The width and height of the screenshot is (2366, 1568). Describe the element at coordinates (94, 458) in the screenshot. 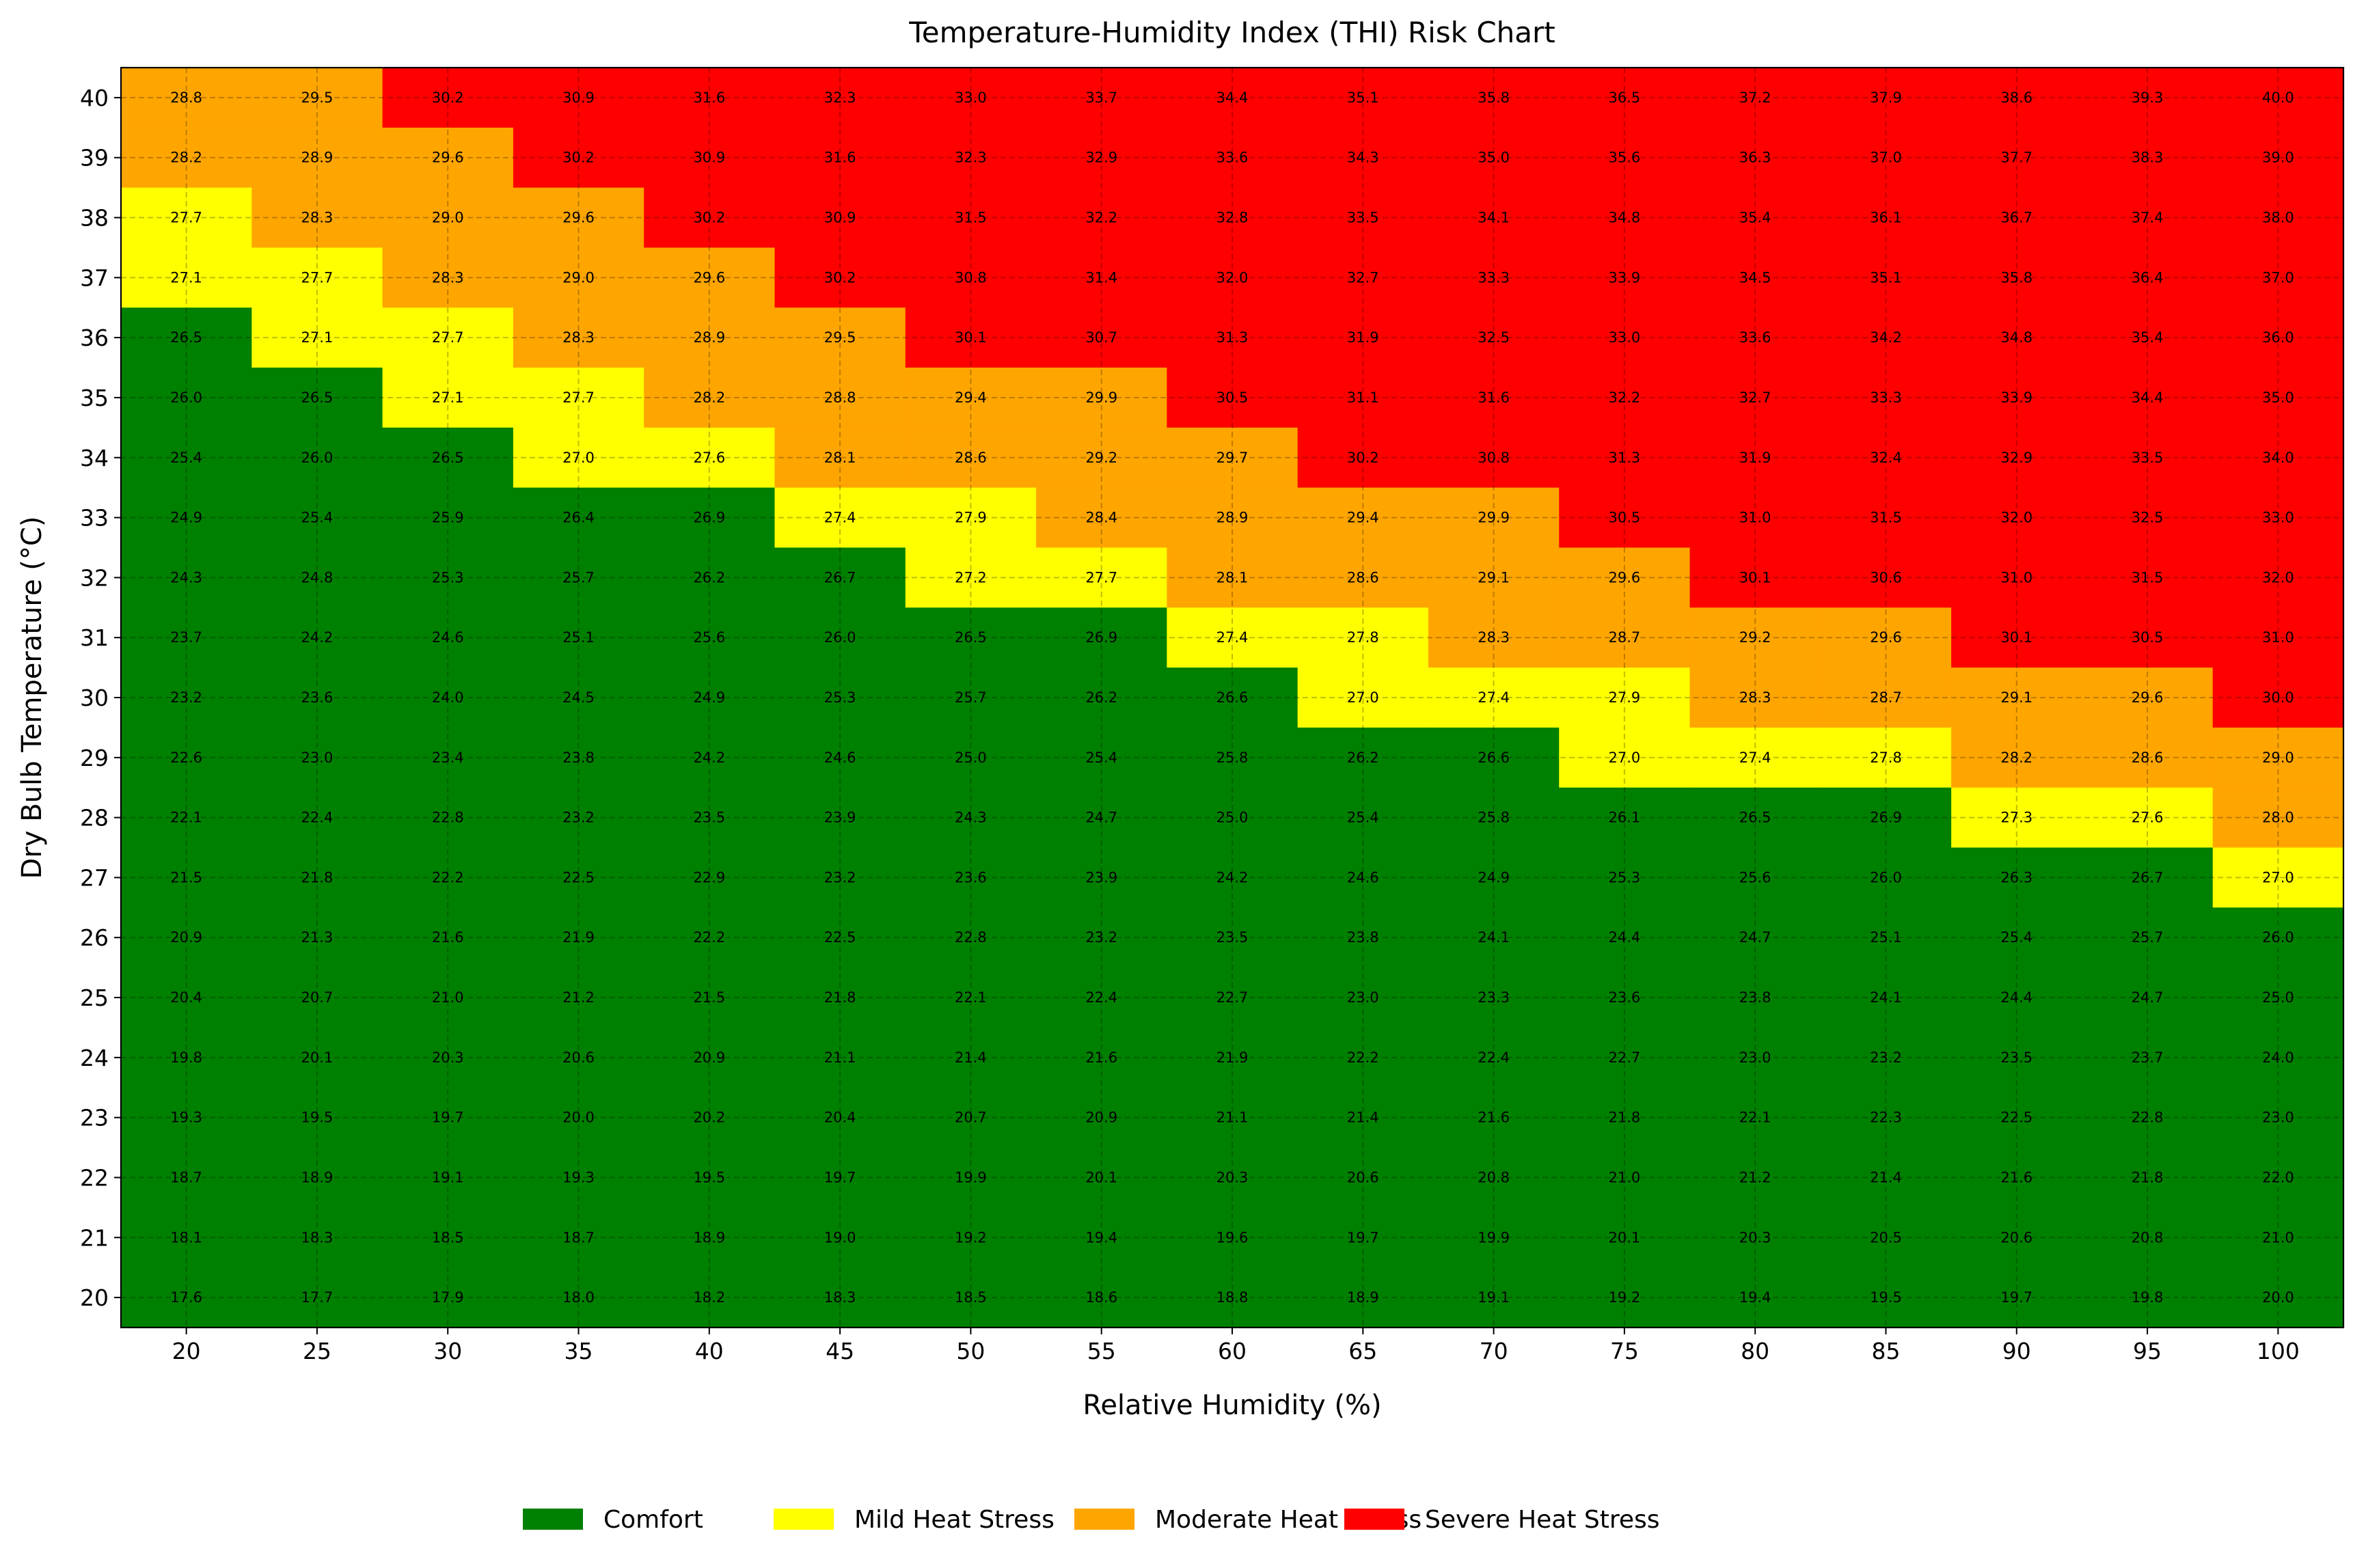

I see `y-tick-label: 34` at that location.